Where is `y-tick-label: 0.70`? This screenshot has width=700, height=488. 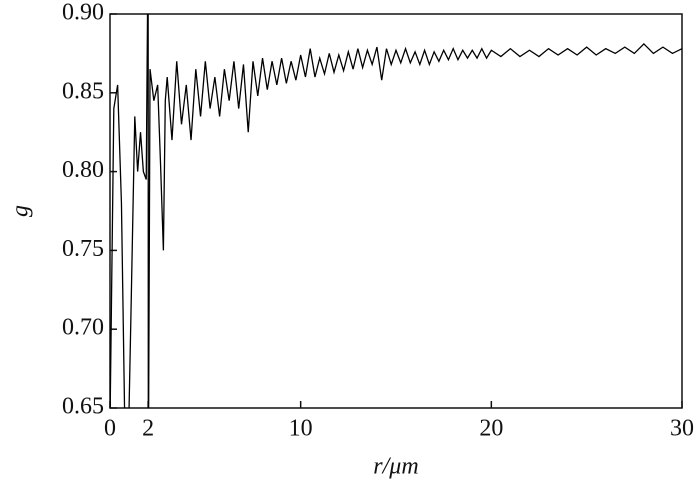 y-tick-label: 0.70 is located at coordinates (83, 328).